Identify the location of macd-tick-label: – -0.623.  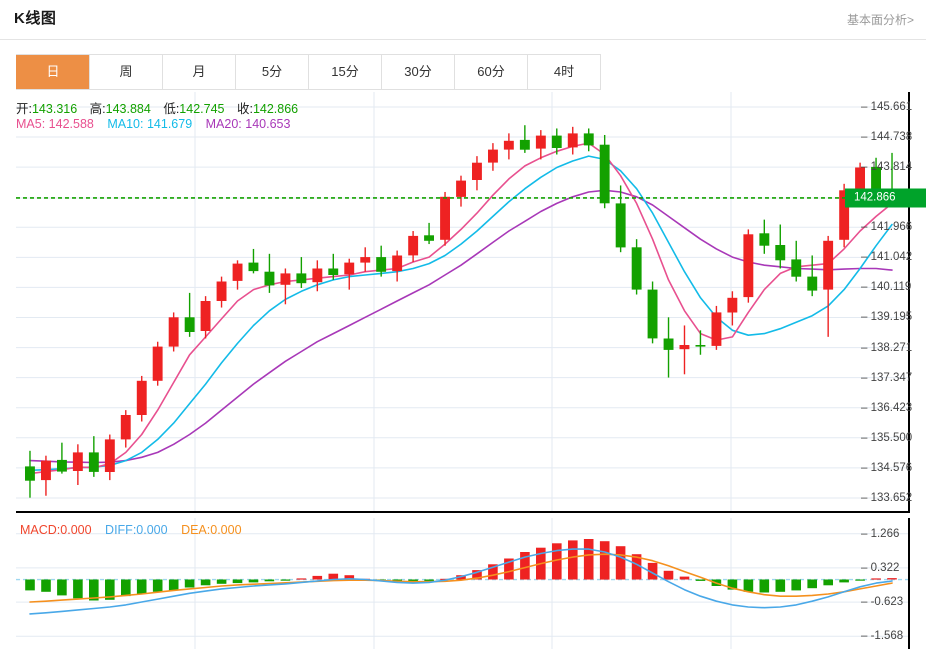
(882, 602).